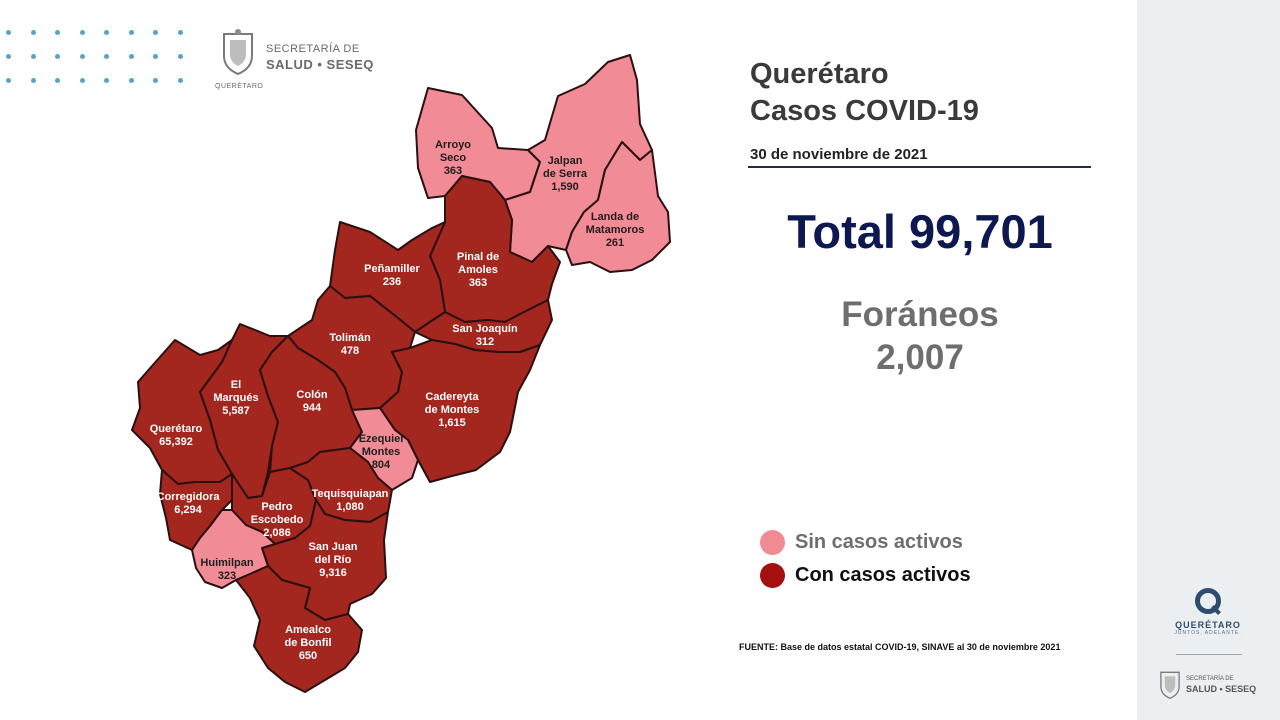  Describe the element at coordinates (236, 385) in the screenshot. I see `map-label-name1: El` at that location.